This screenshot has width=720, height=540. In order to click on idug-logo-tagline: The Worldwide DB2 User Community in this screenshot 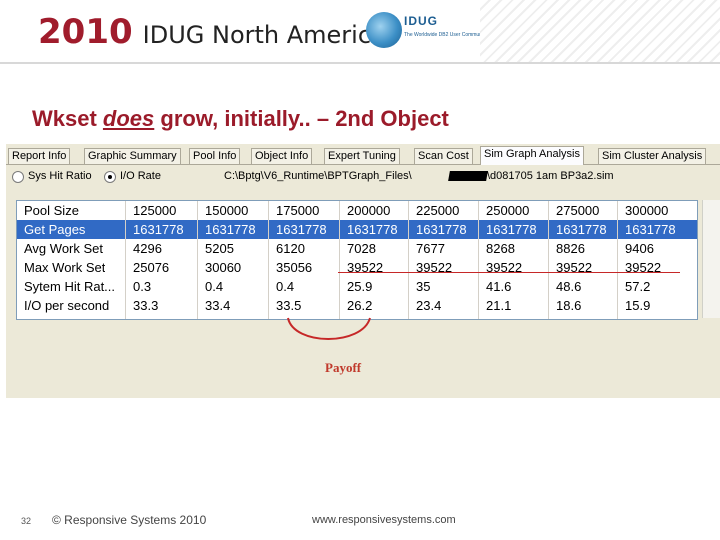, I will do `click(445, 35)`.